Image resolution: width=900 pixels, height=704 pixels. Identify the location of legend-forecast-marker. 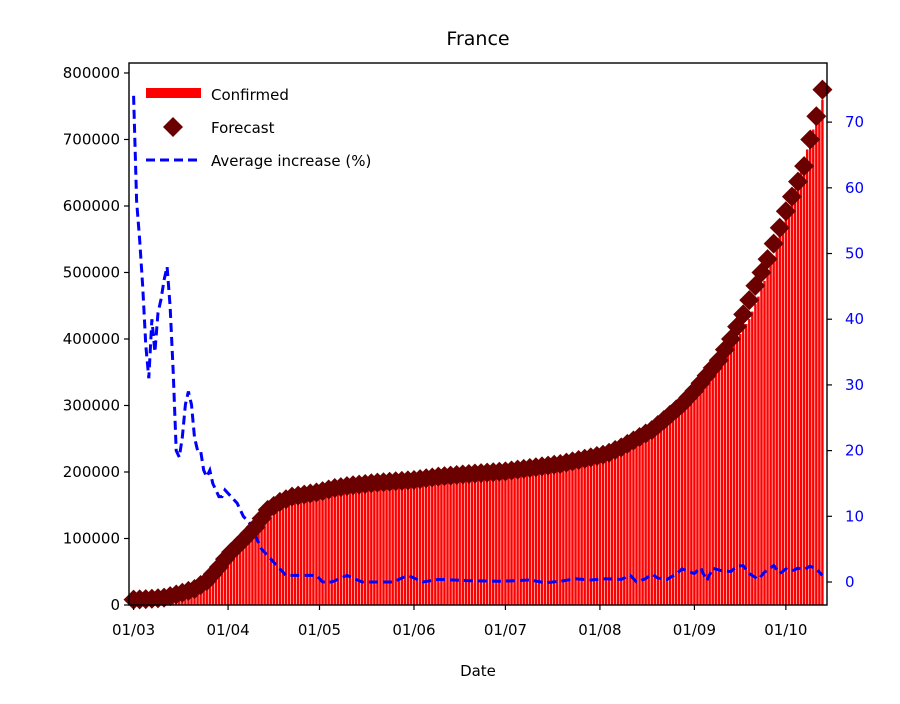
(173, 127).